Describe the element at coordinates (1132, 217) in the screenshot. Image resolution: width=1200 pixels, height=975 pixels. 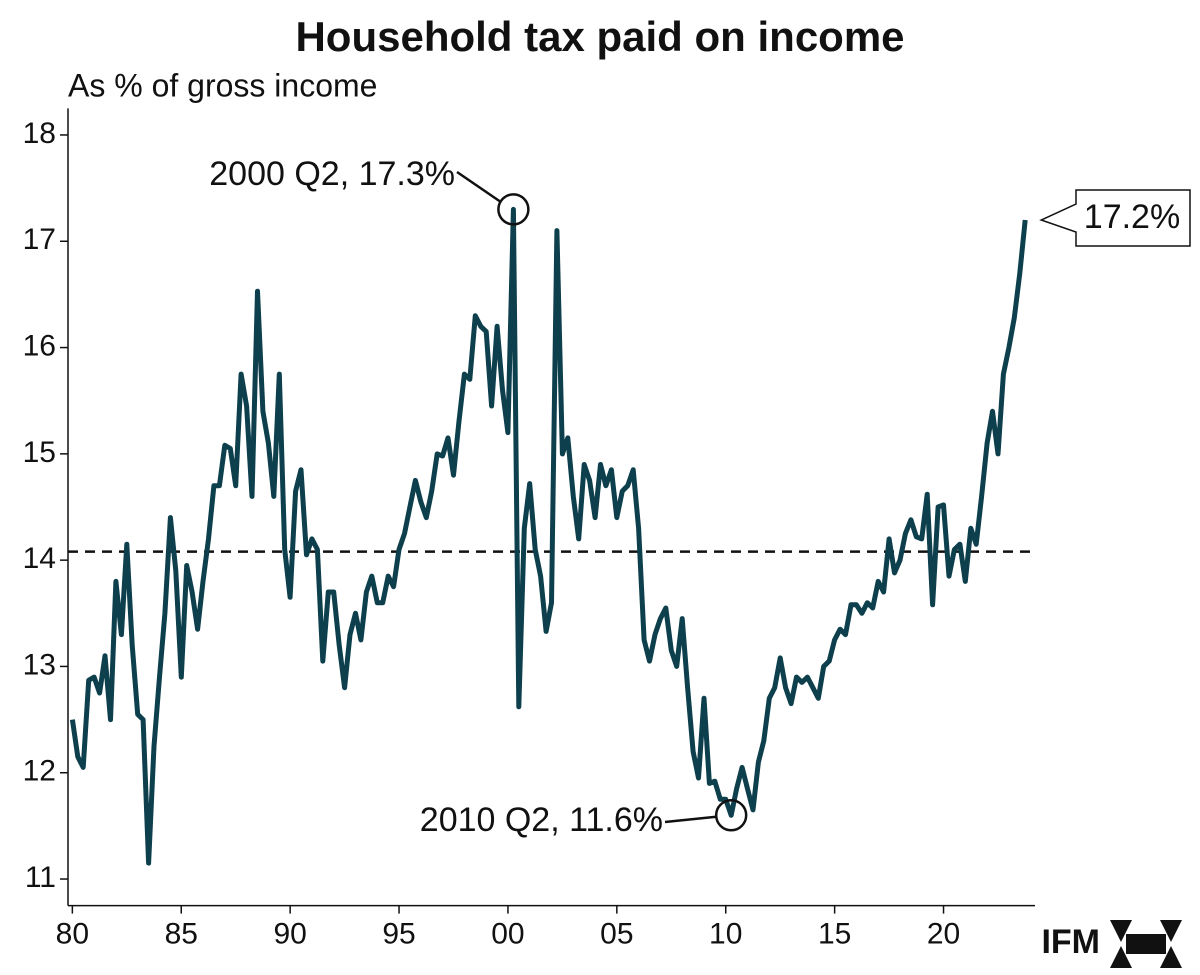
I see `annotation-text: 17.2%` at that location.